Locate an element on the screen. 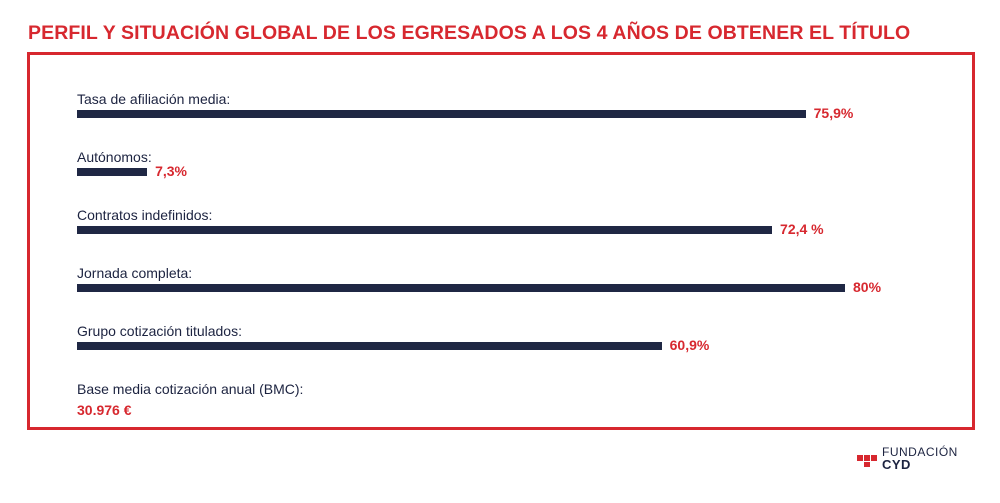  bar-value-label: 7,3% is located at coordinates (171, 171).